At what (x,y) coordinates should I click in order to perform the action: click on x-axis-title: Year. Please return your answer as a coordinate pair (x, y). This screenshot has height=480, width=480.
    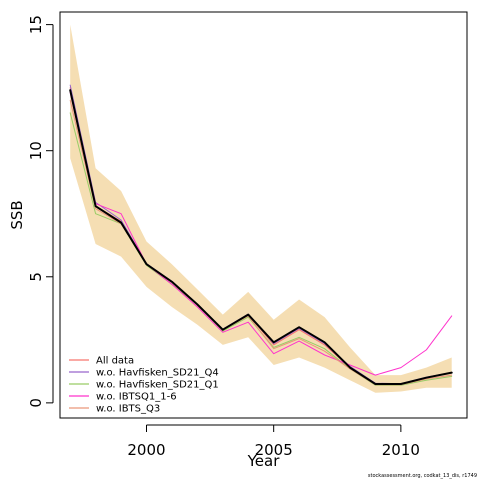
    Looking at the image, I should click on (264, 461).